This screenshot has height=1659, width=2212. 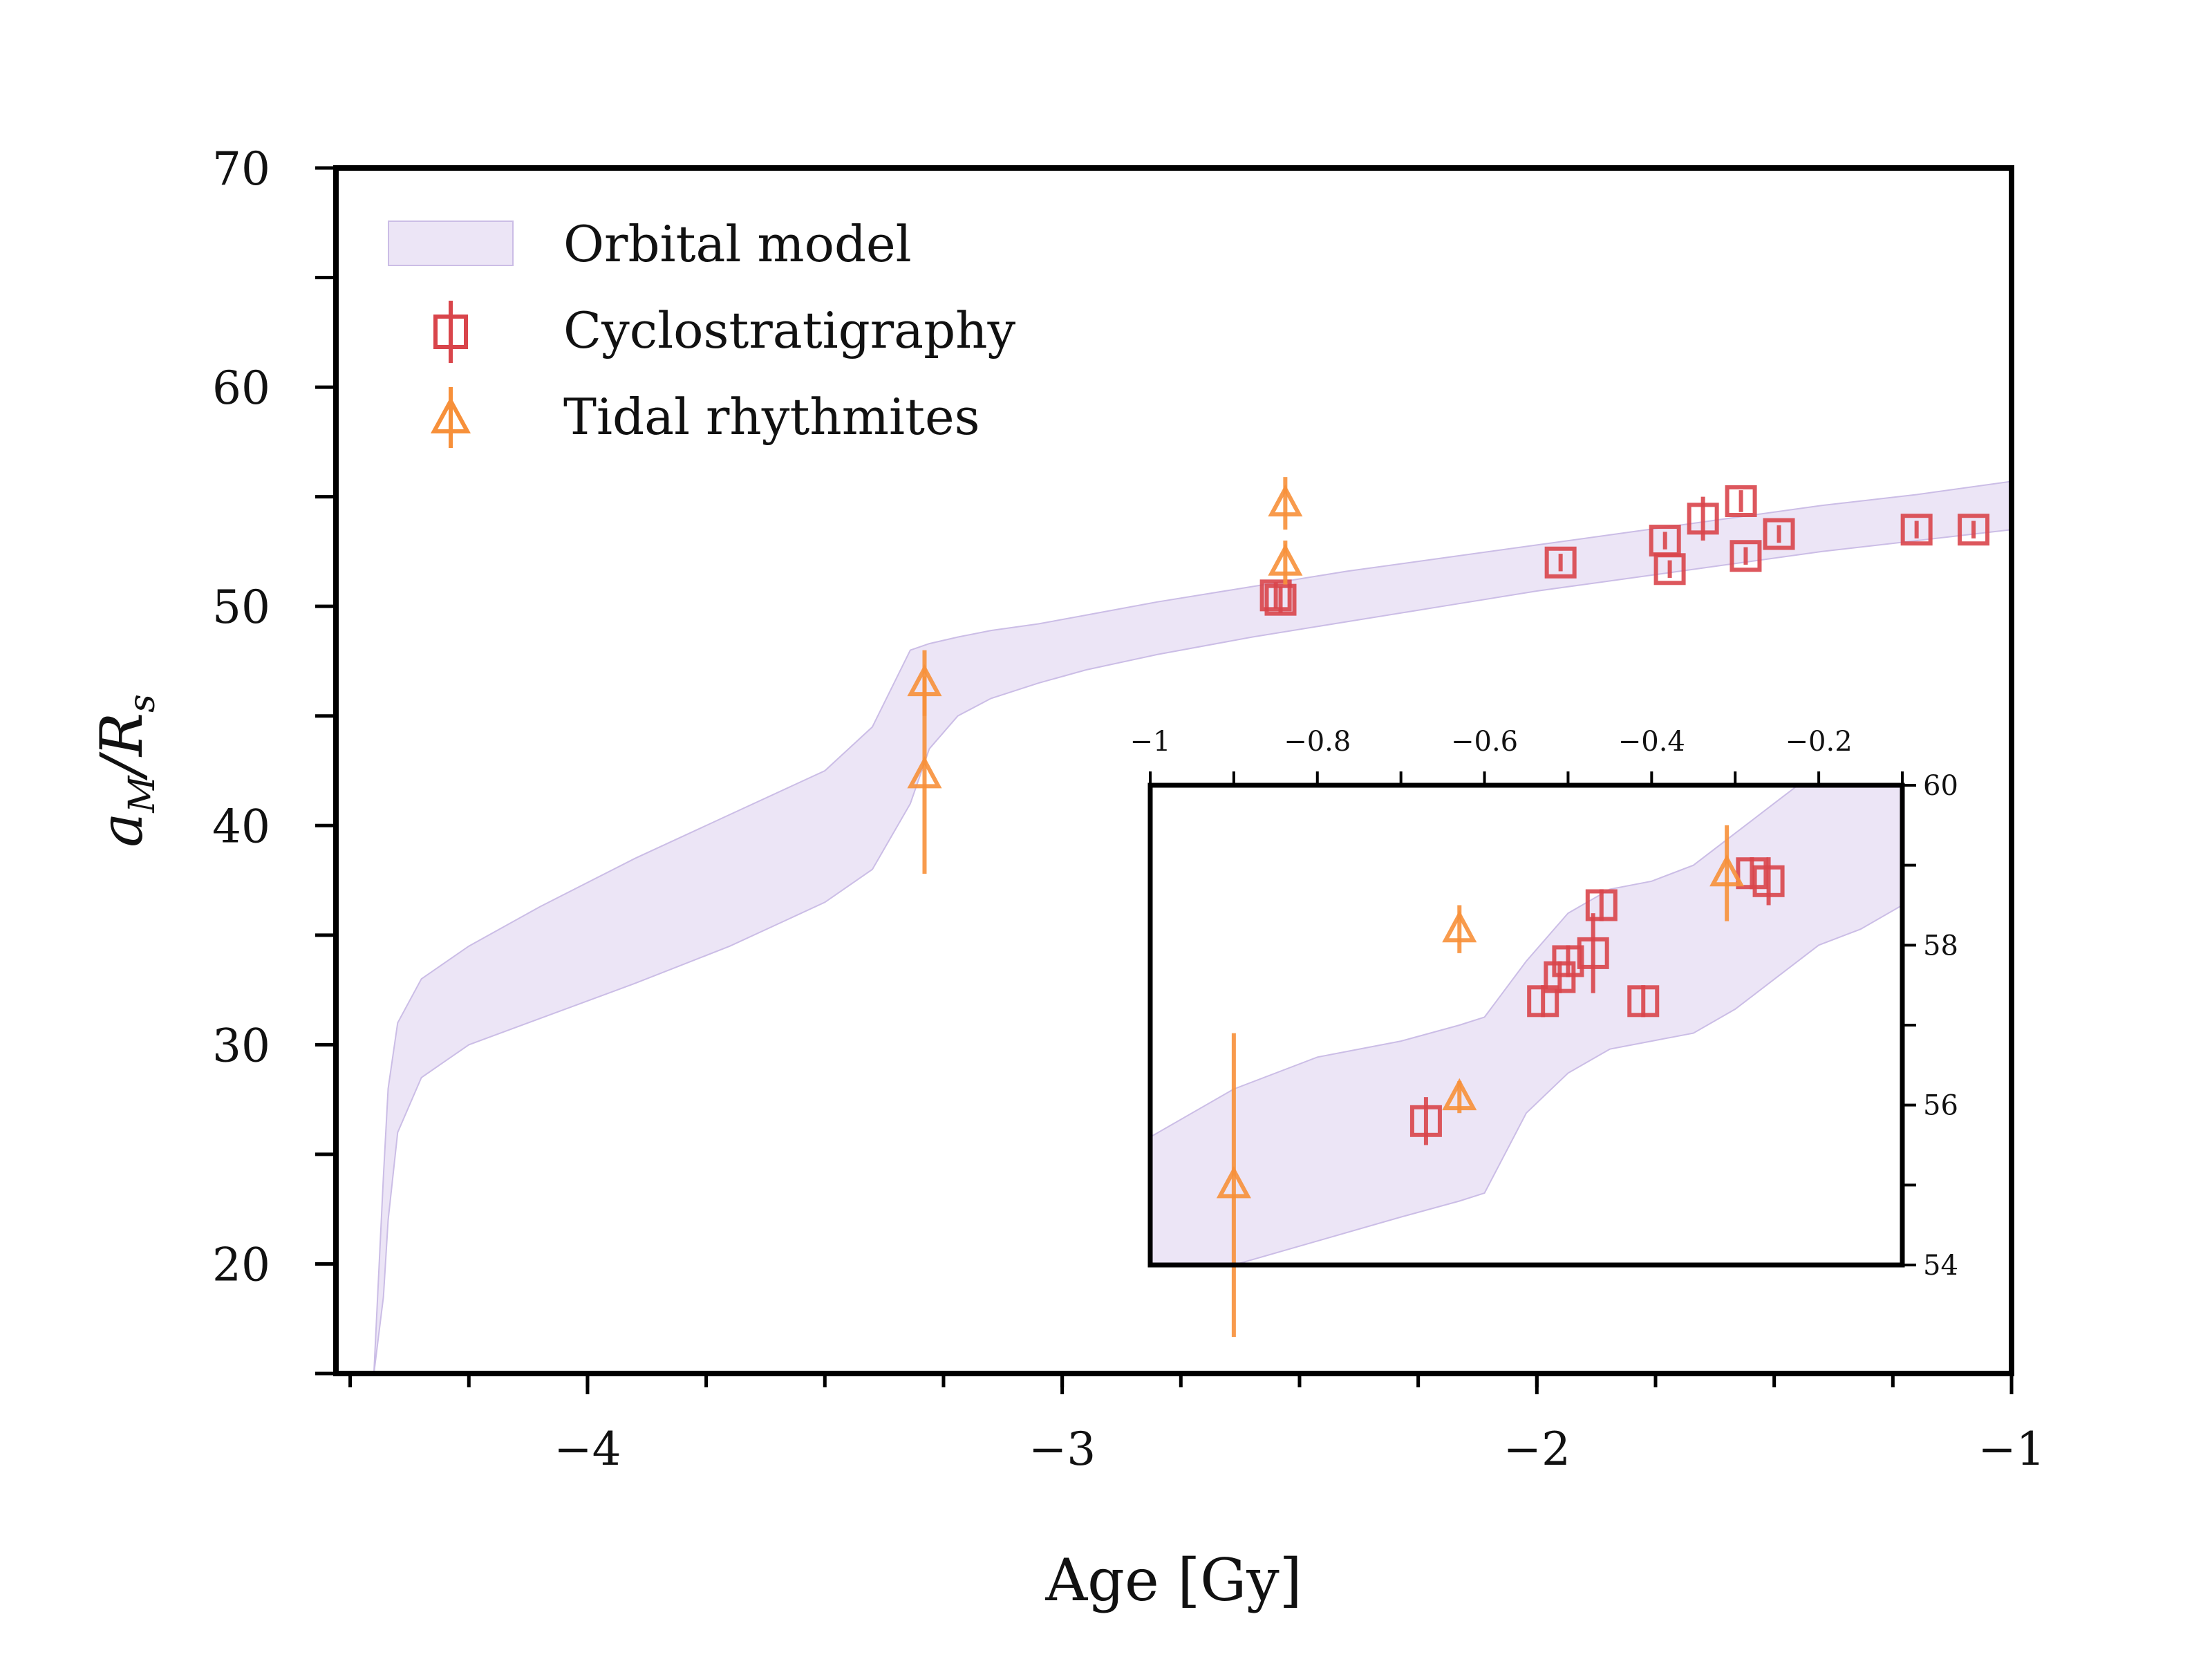 I want to click on cyclo-point-0-marker, so click(x=1275, y=595).